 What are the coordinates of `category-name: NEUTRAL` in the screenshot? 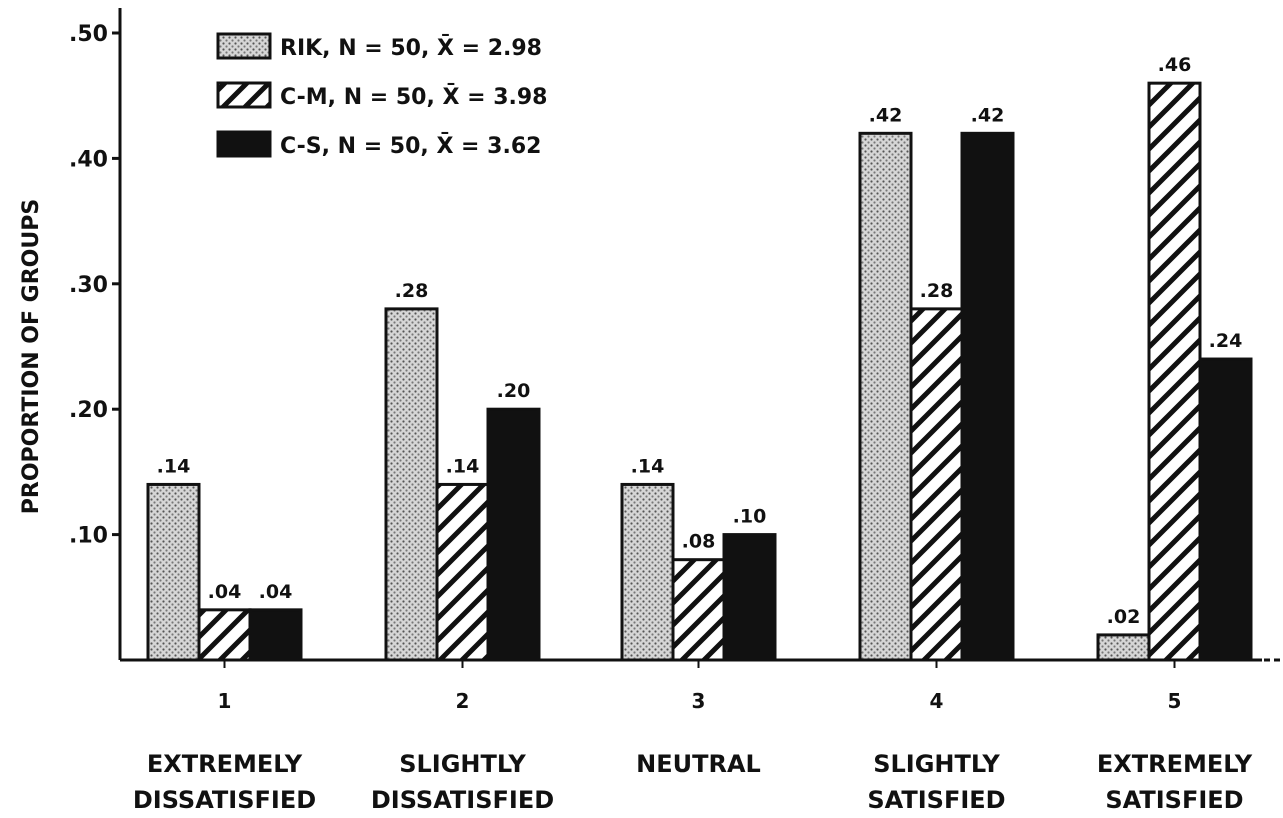 It's located at (698, 764).